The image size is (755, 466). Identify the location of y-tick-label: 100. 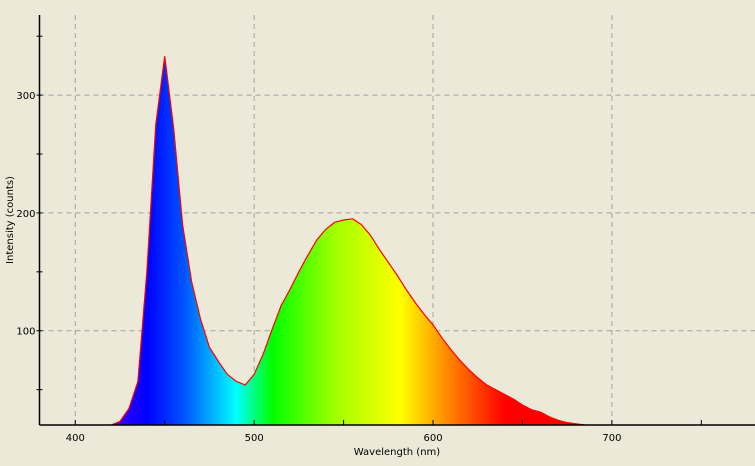
(25, 332).